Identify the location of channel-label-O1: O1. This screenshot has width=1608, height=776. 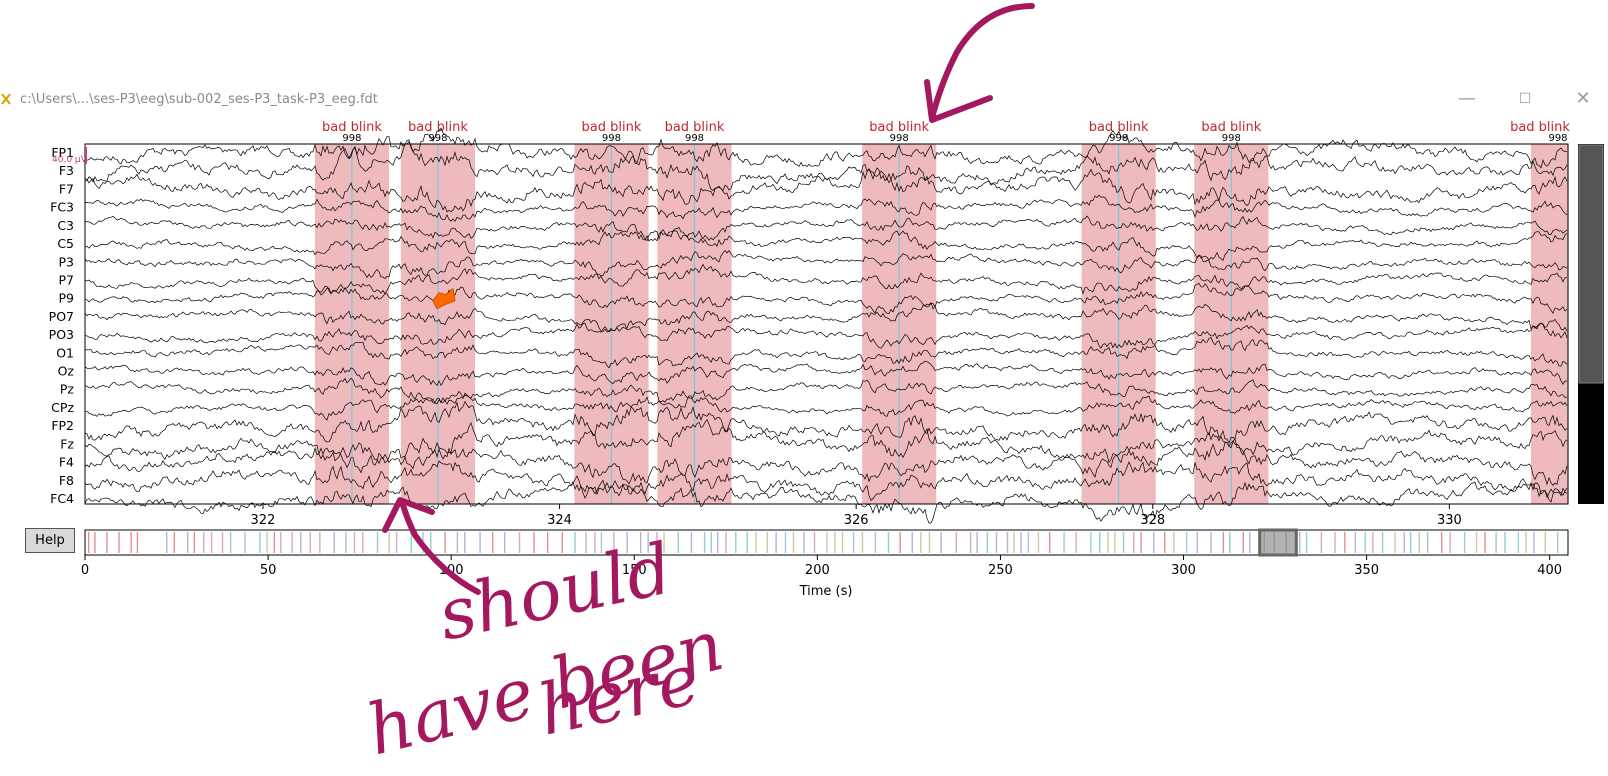
(65, 352).